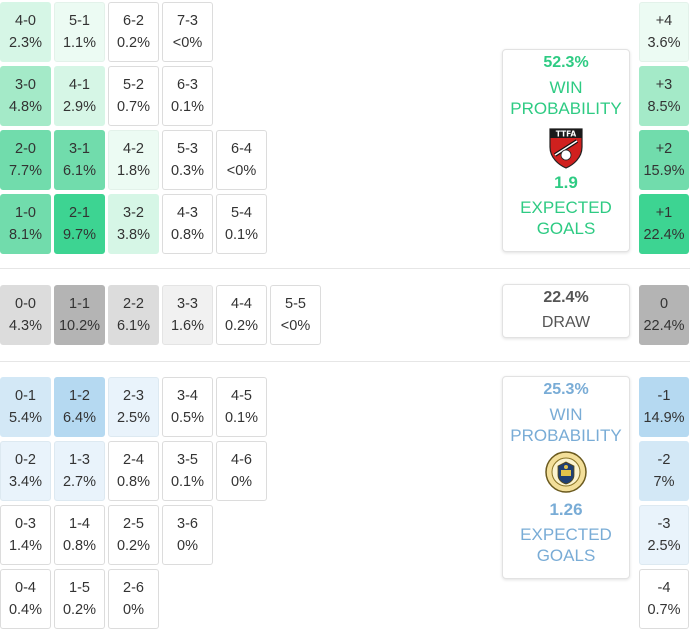  What do you see at coordinates (79, 471) in the screenshot?
I see `scoreline-cell: 1-3 2.7%` at bounding box center [79, 471].